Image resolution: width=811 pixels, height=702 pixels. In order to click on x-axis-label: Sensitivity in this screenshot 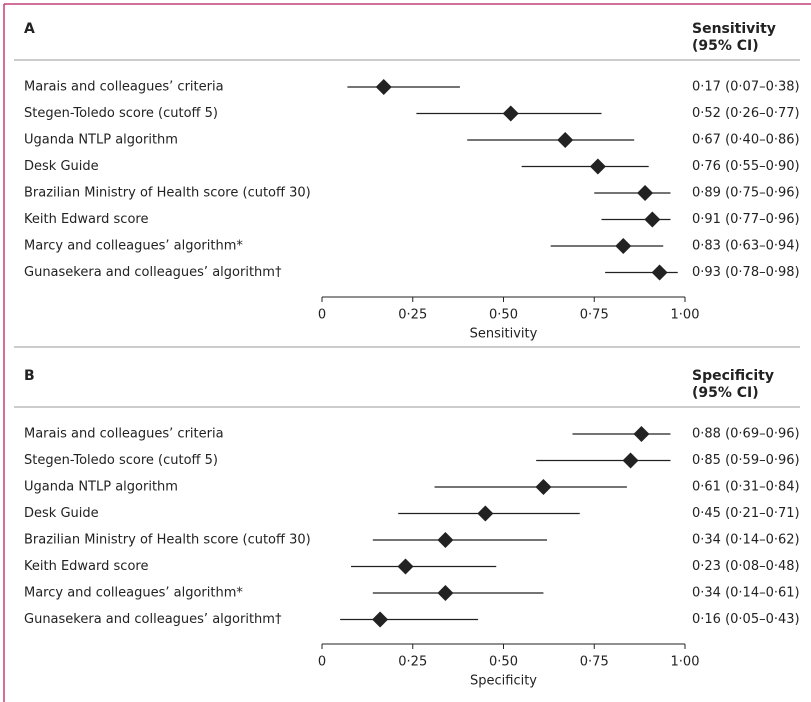, I will do `click(504, 334)`.